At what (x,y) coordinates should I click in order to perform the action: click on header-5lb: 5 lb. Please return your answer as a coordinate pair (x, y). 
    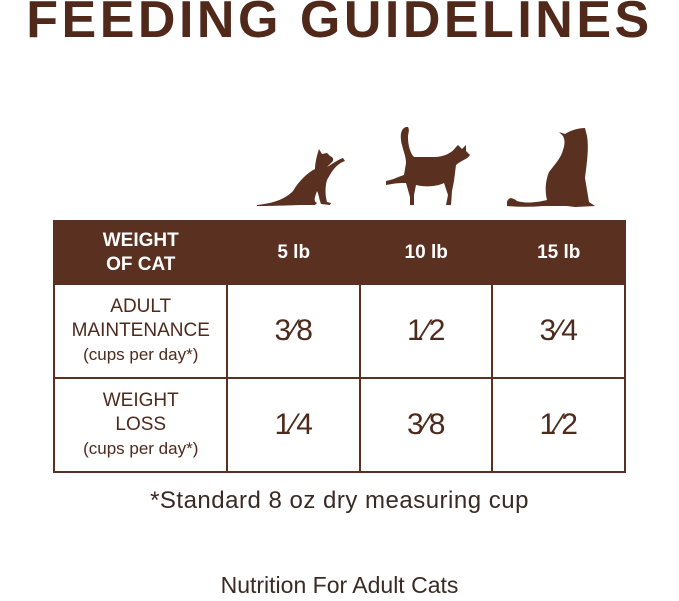
    Looking at the image, I should click on (293, 252).